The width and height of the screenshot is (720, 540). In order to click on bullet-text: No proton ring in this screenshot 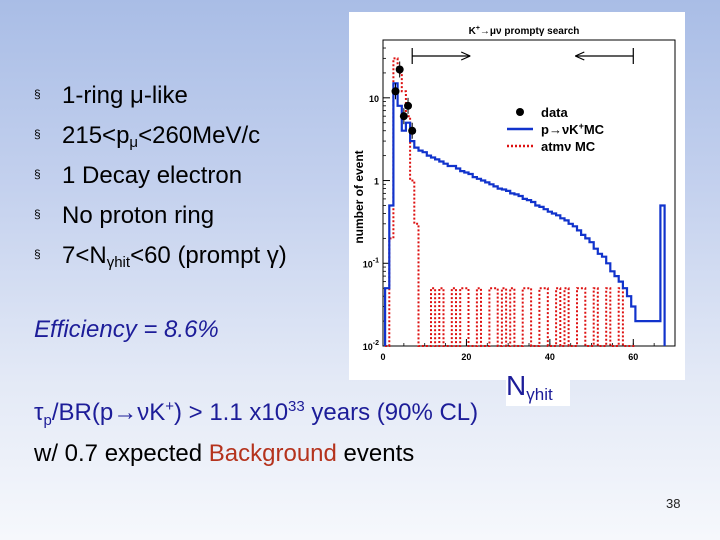, I will do `click(138, 215)`.